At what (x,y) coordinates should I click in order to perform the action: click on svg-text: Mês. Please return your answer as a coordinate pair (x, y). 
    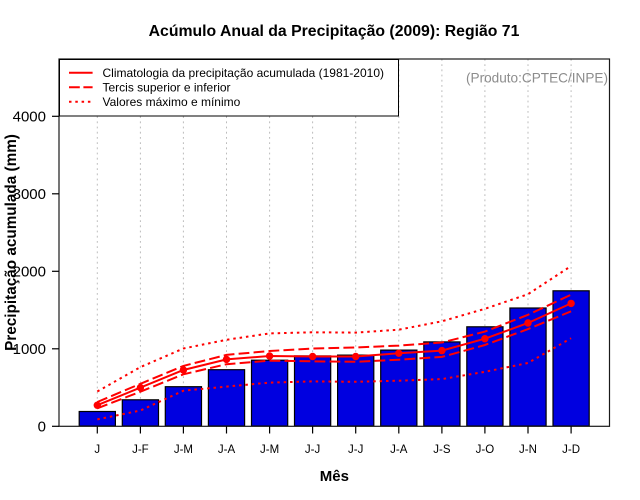
    Looking at the image, I should click on (334, 476).